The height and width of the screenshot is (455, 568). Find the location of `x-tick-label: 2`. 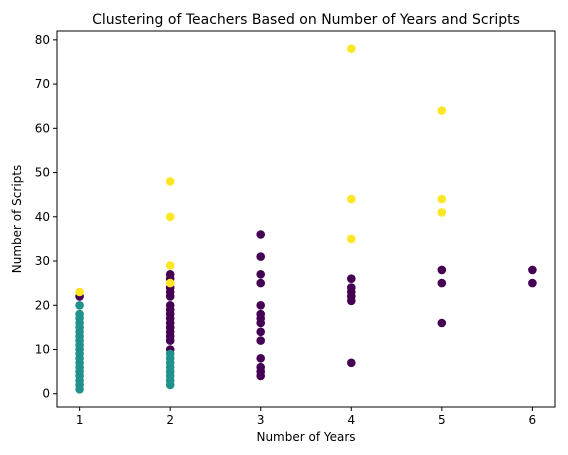

x-tick-label: 2 is located at coordinates (170, 420).